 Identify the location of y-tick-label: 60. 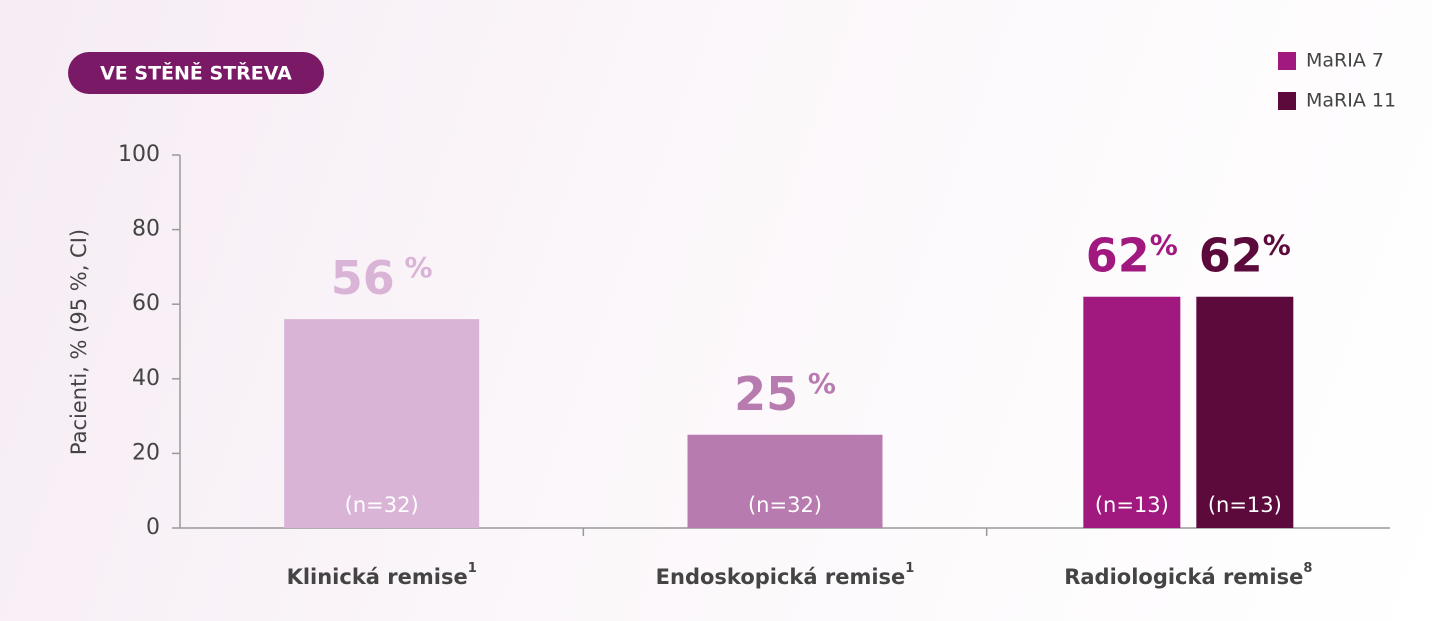
(146, 303).